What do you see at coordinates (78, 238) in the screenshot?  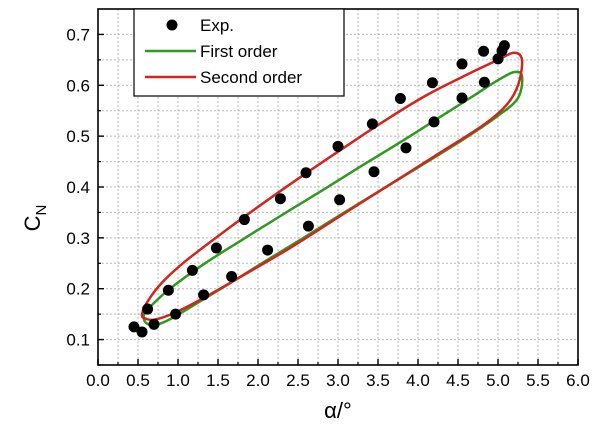 I see `y-tick-label: 0.3` at bounding box center [78, 238].